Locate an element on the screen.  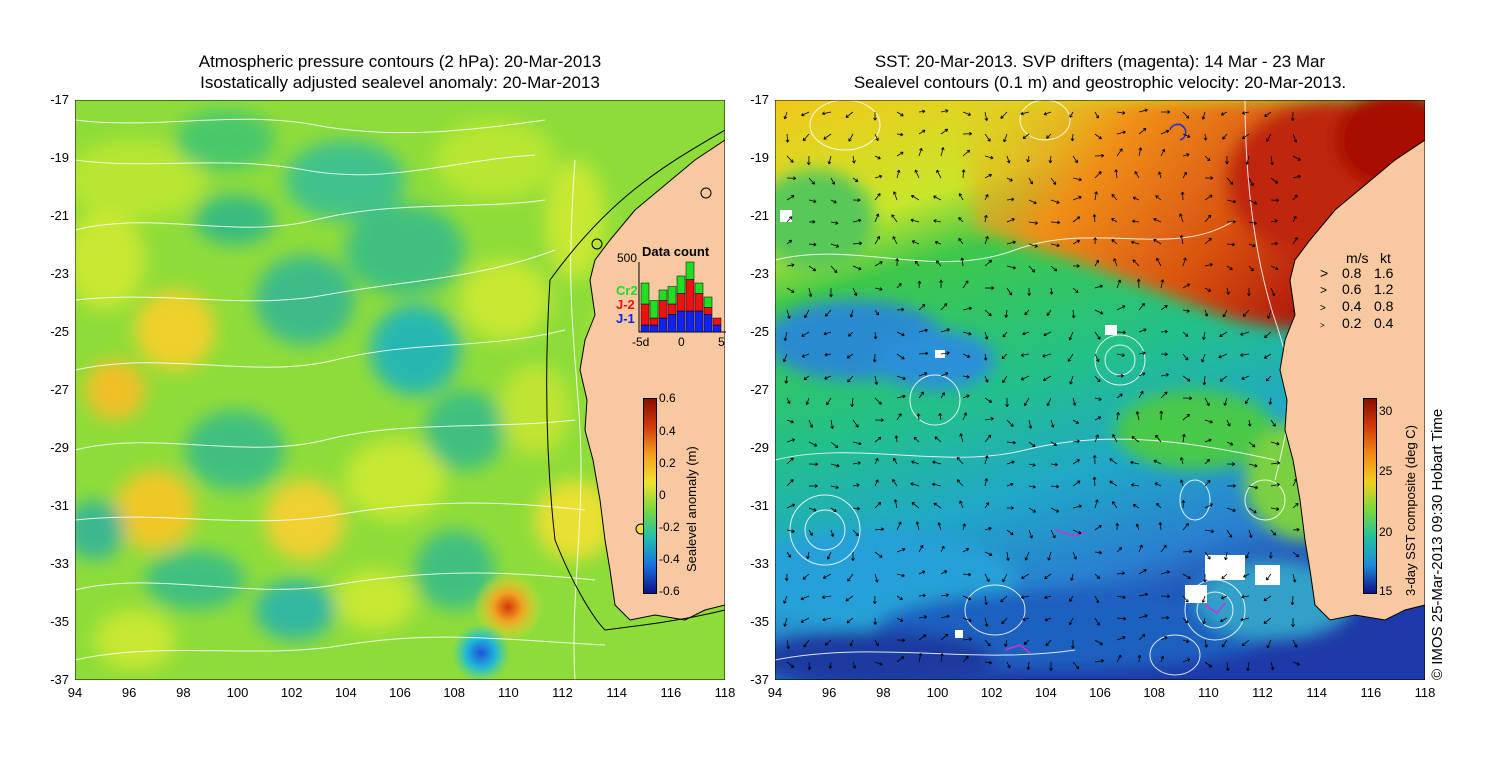
right-x-tick: 104 is located at coordinates (1045, 692).